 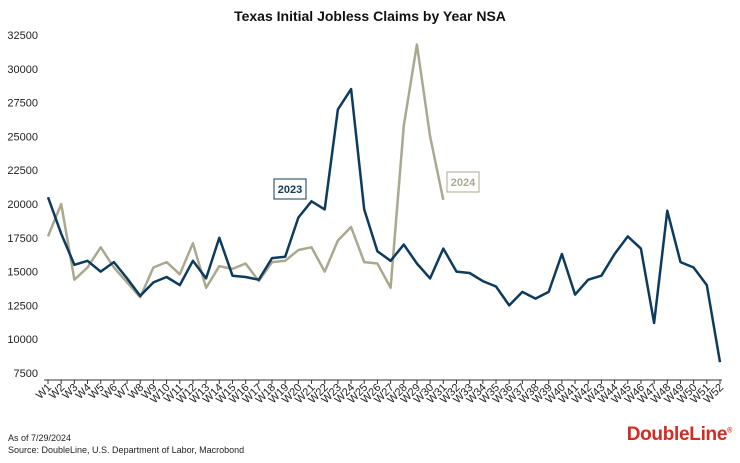 I want to click on as-of-date: As of 7/29/2024, so click(x=40, y=438).